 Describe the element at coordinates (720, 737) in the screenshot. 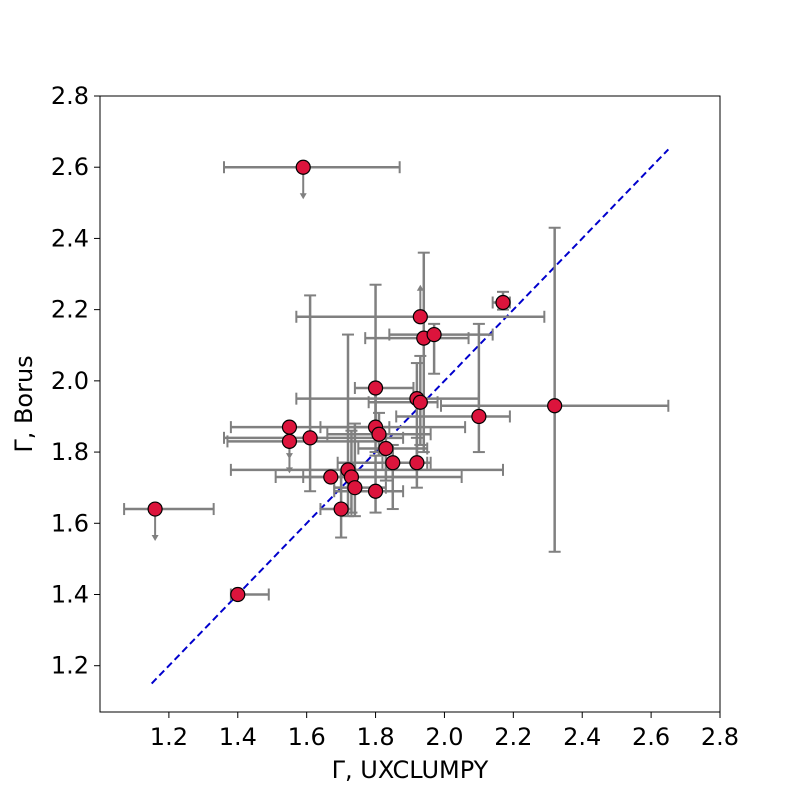

I see `x-tick-label: 2.8` at that location.